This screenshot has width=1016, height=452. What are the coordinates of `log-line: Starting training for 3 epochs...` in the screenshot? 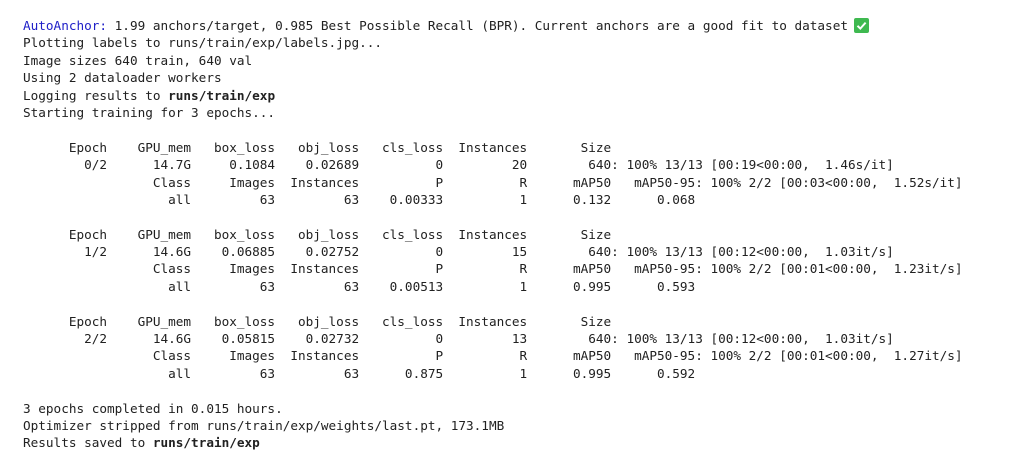 It's located at (149, 112).